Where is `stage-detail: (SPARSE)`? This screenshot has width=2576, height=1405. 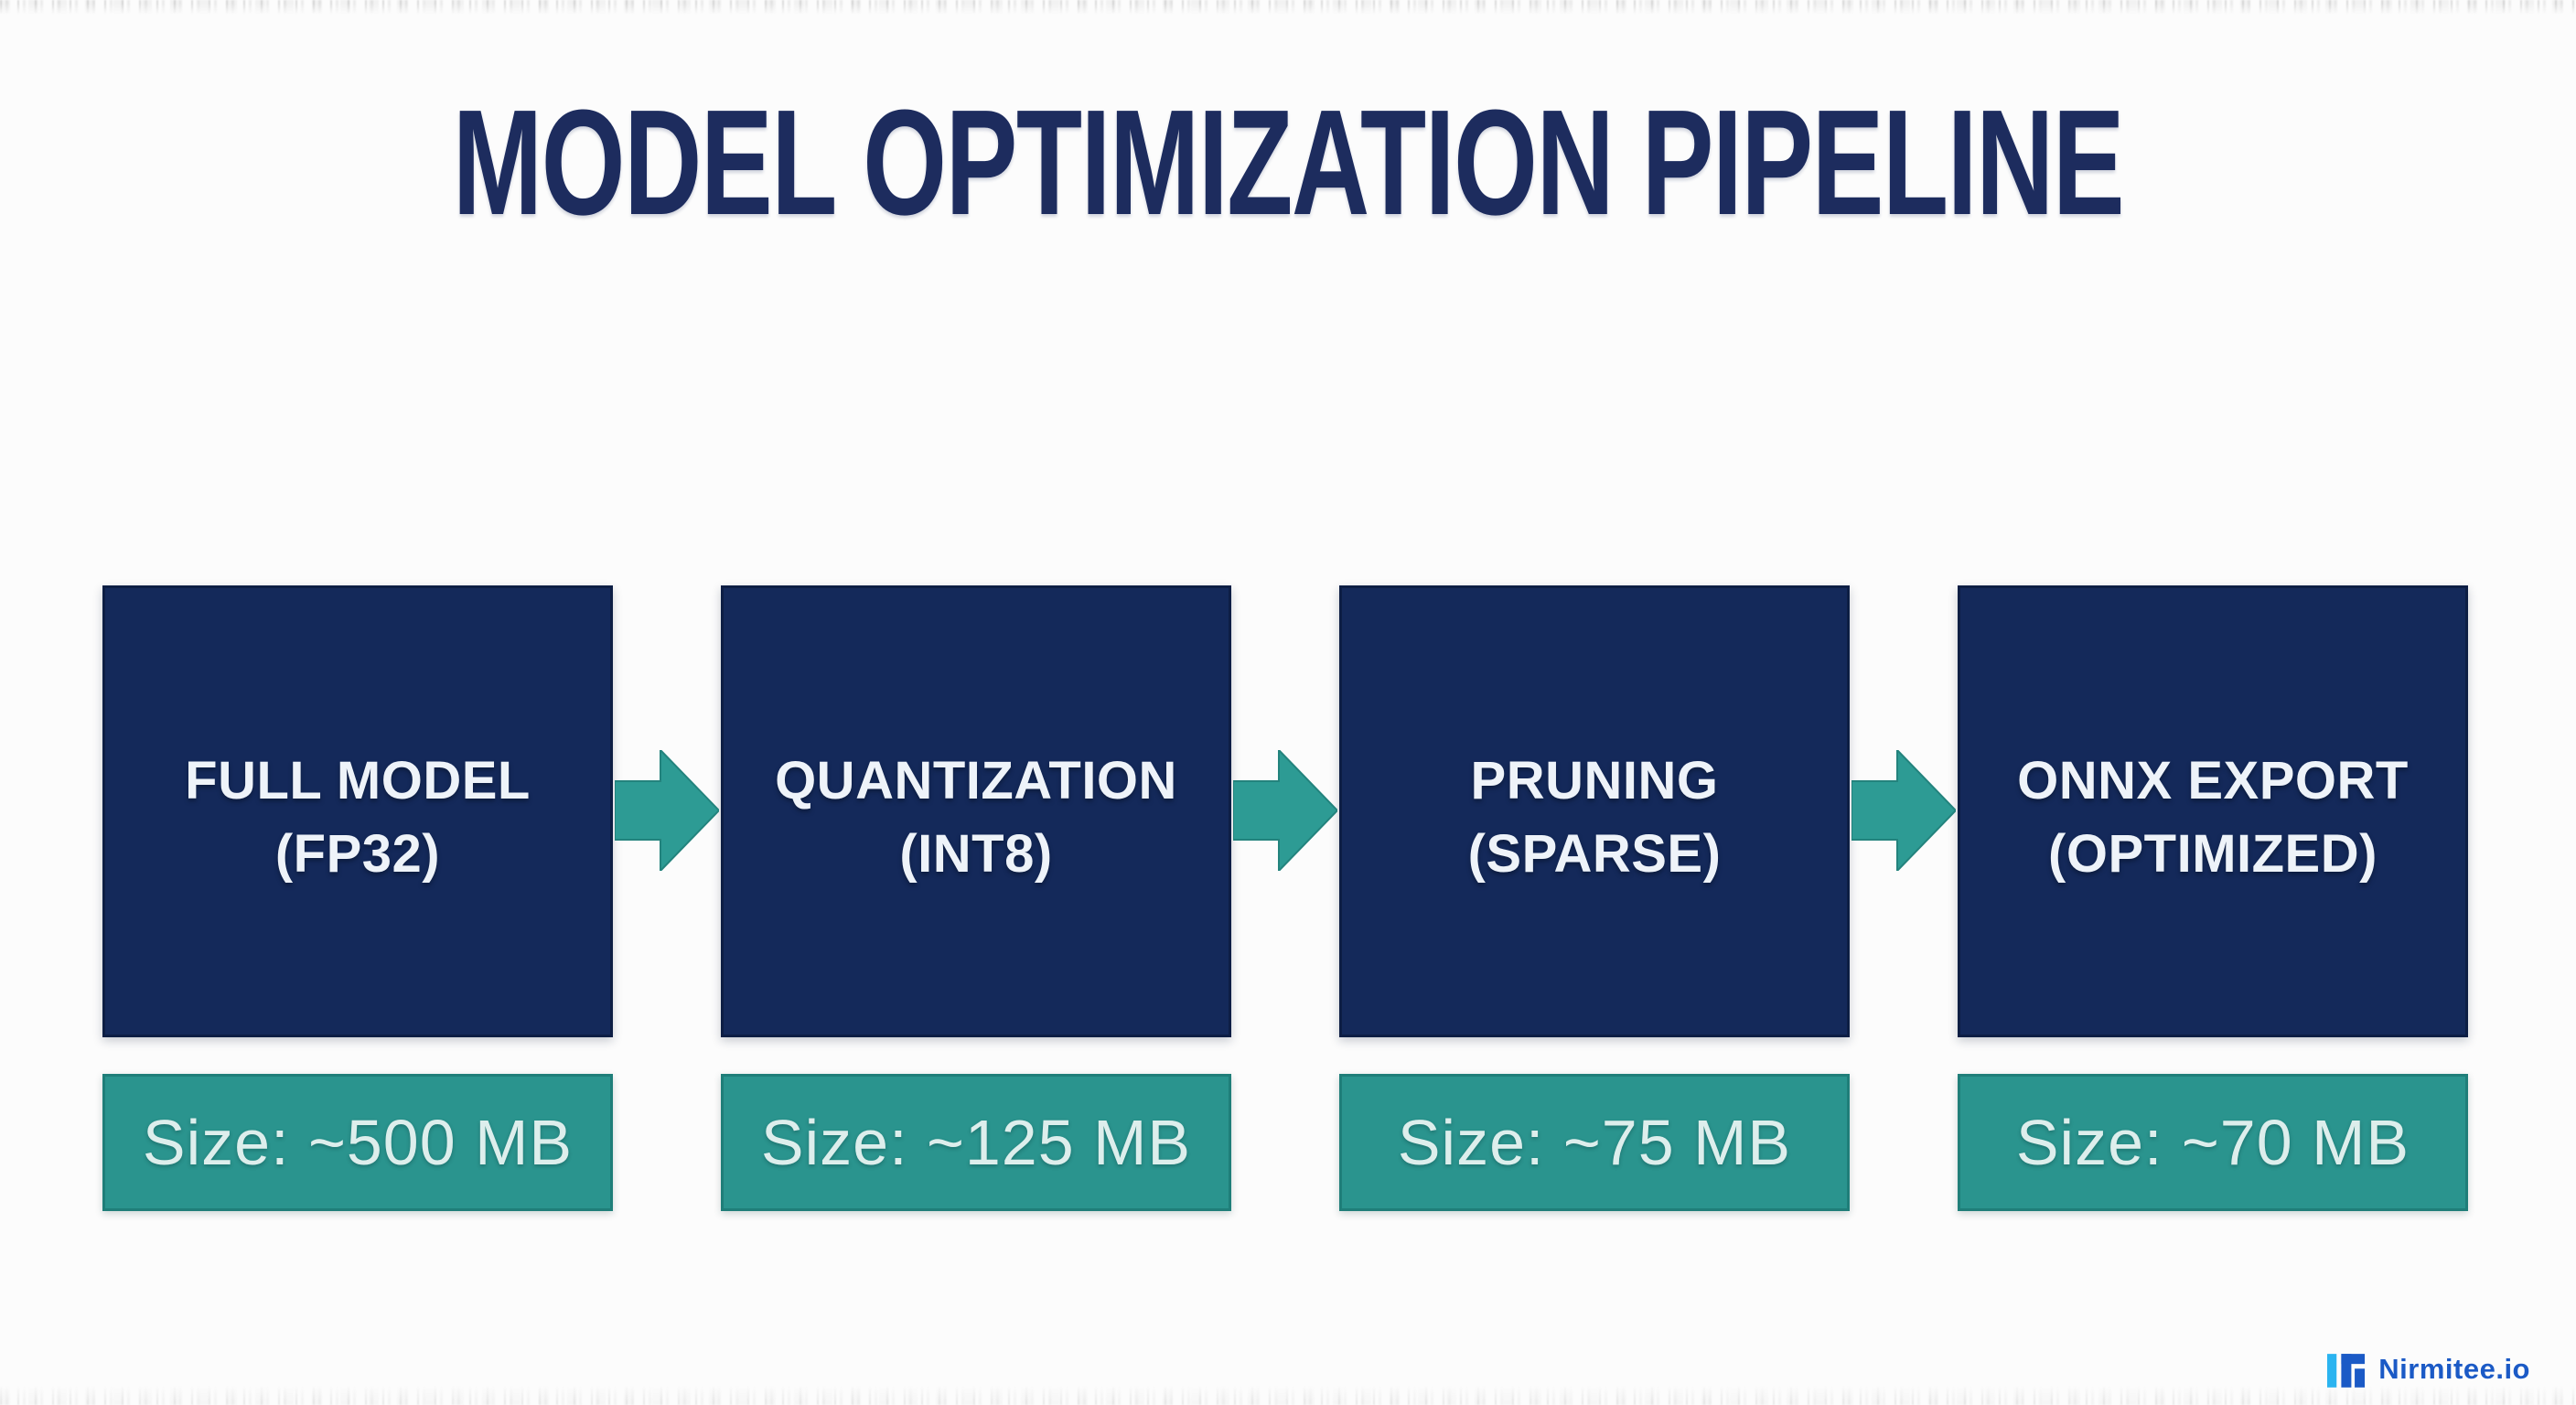
stage-detail: (SPARSE) is located at coordinates (1595, 854).